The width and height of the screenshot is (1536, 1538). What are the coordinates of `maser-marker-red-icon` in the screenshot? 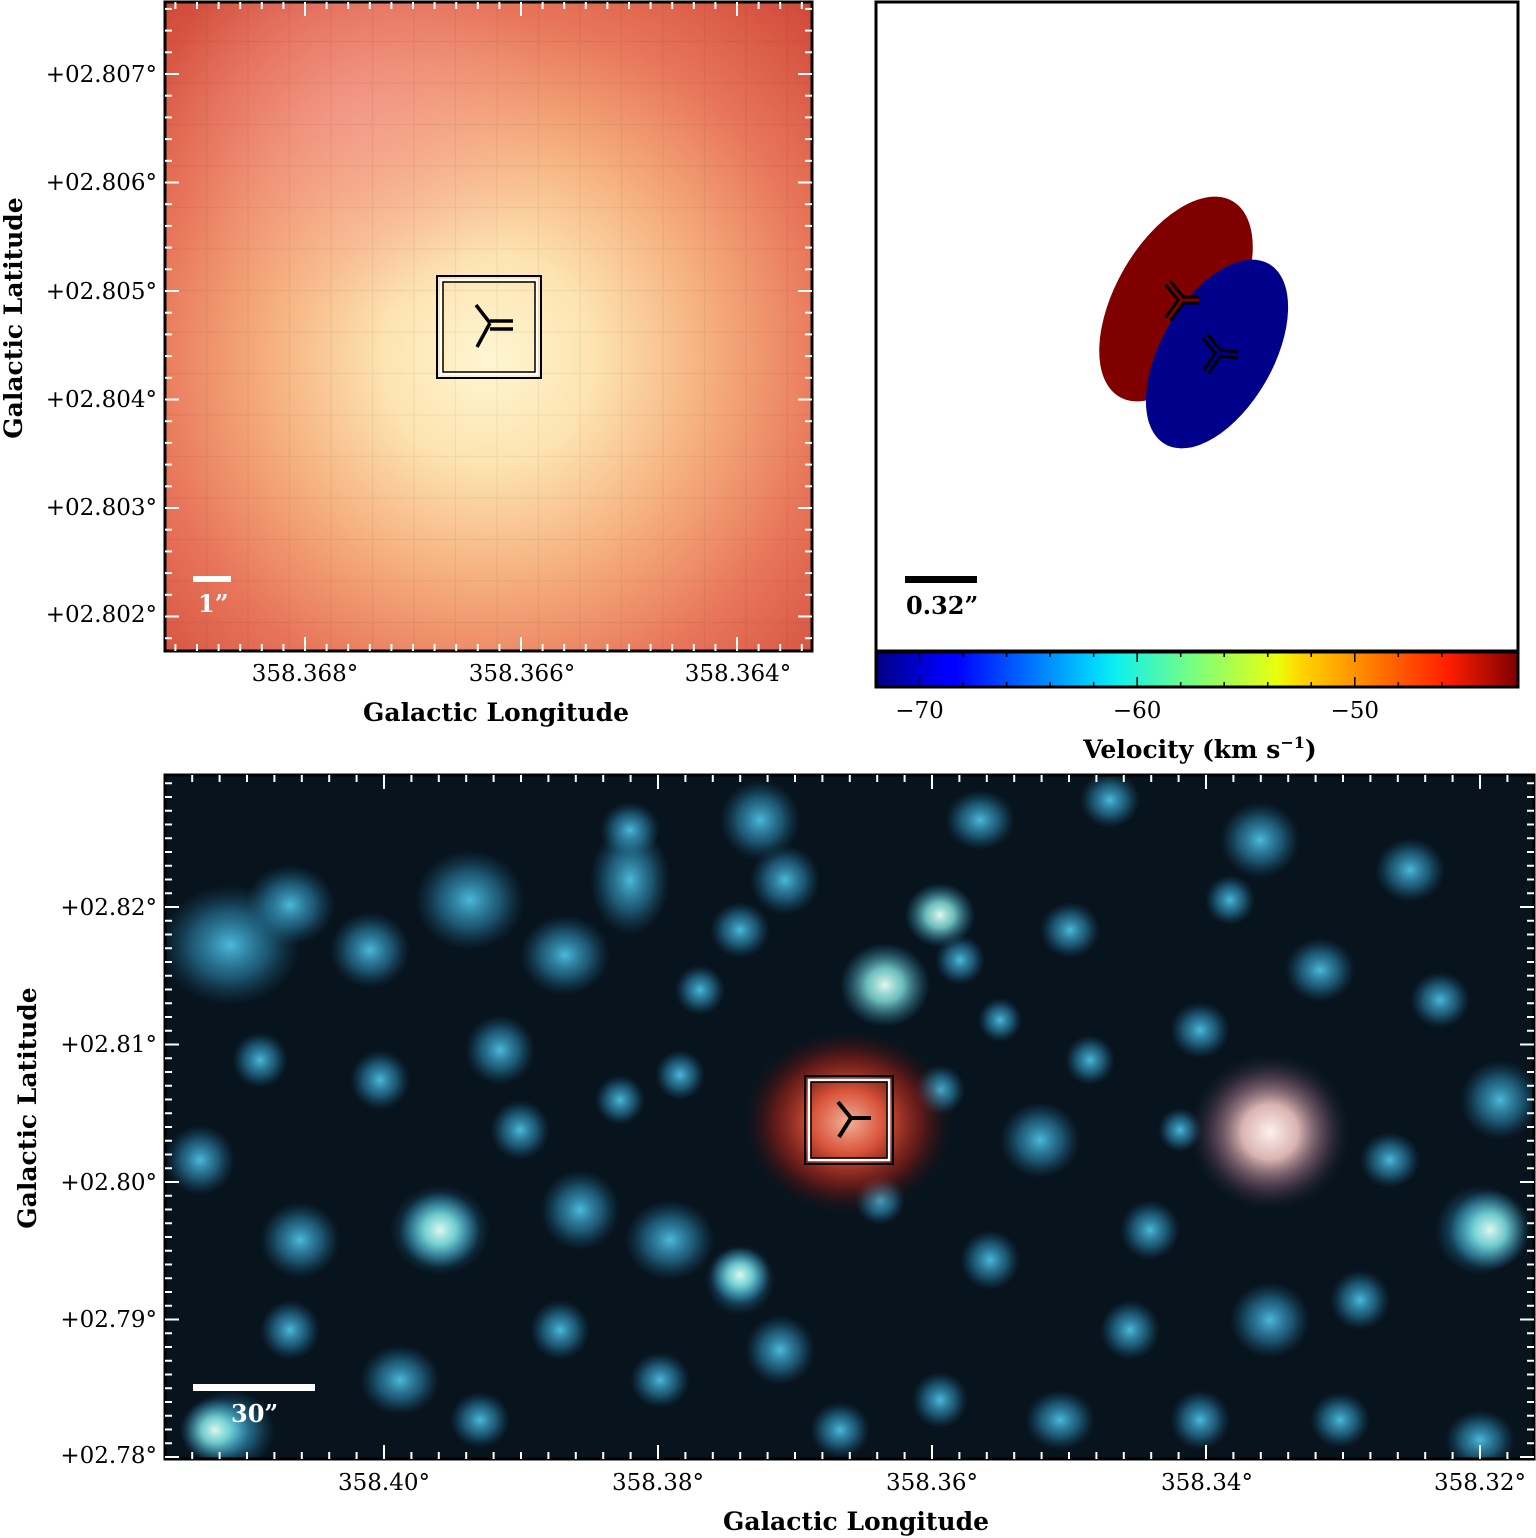 It's located at (1181, 301).